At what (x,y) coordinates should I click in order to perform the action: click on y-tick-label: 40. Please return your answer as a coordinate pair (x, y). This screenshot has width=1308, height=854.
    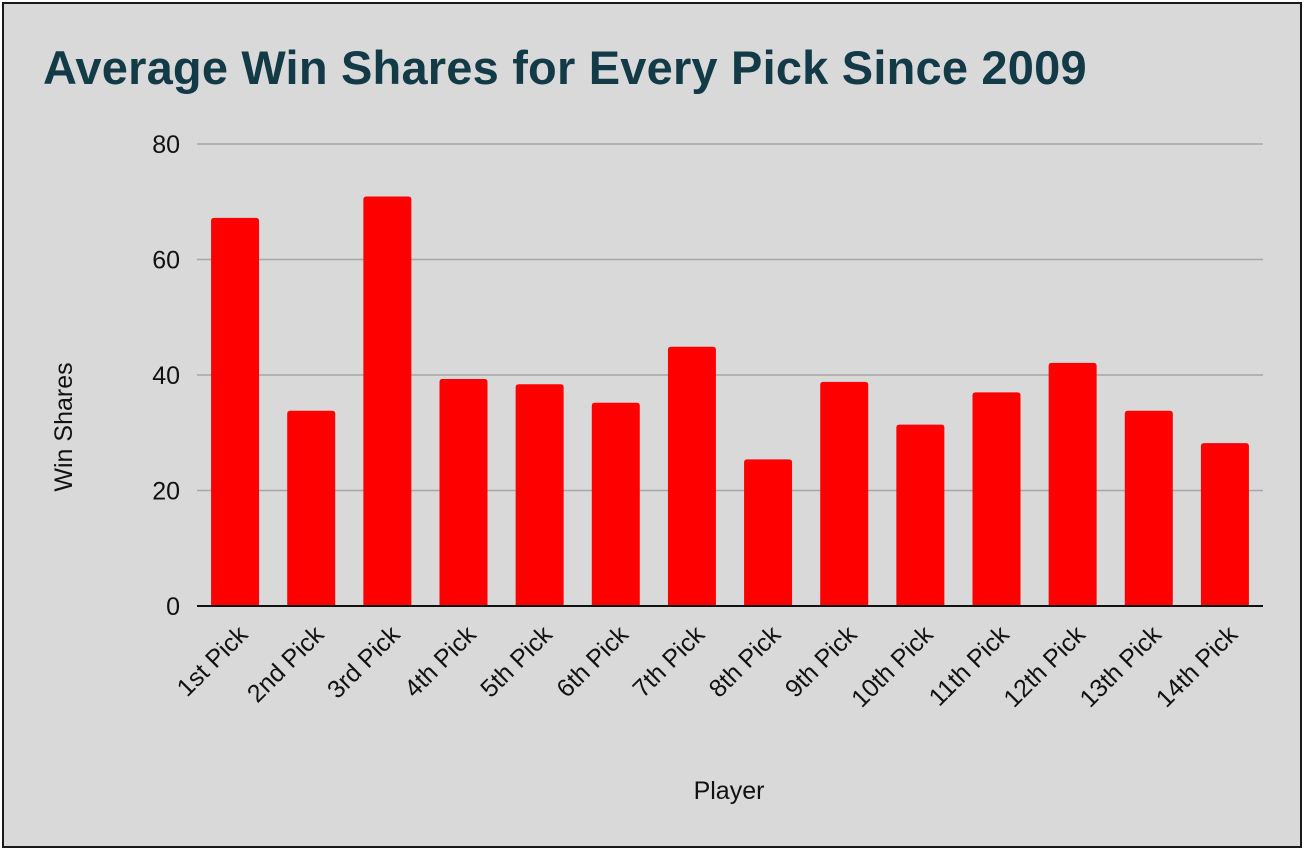
    Looking at the image, I should click on (166, 376).